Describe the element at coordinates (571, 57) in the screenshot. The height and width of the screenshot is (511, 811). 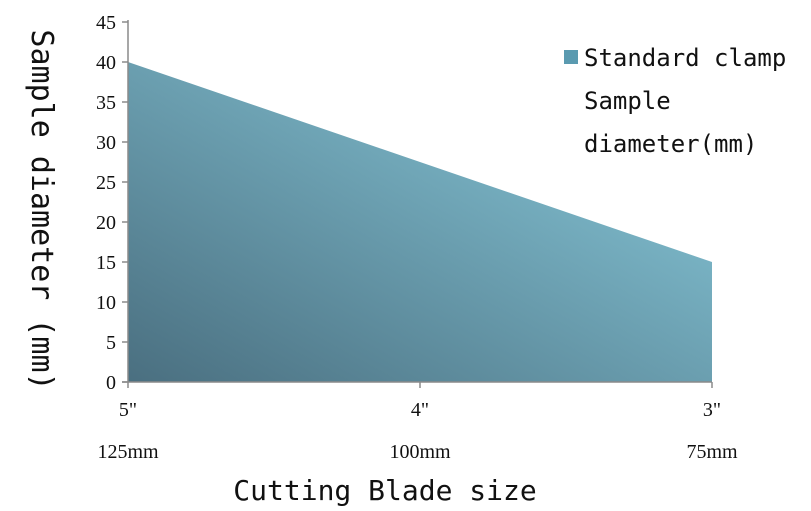
I see `legend-swatch` at that location.